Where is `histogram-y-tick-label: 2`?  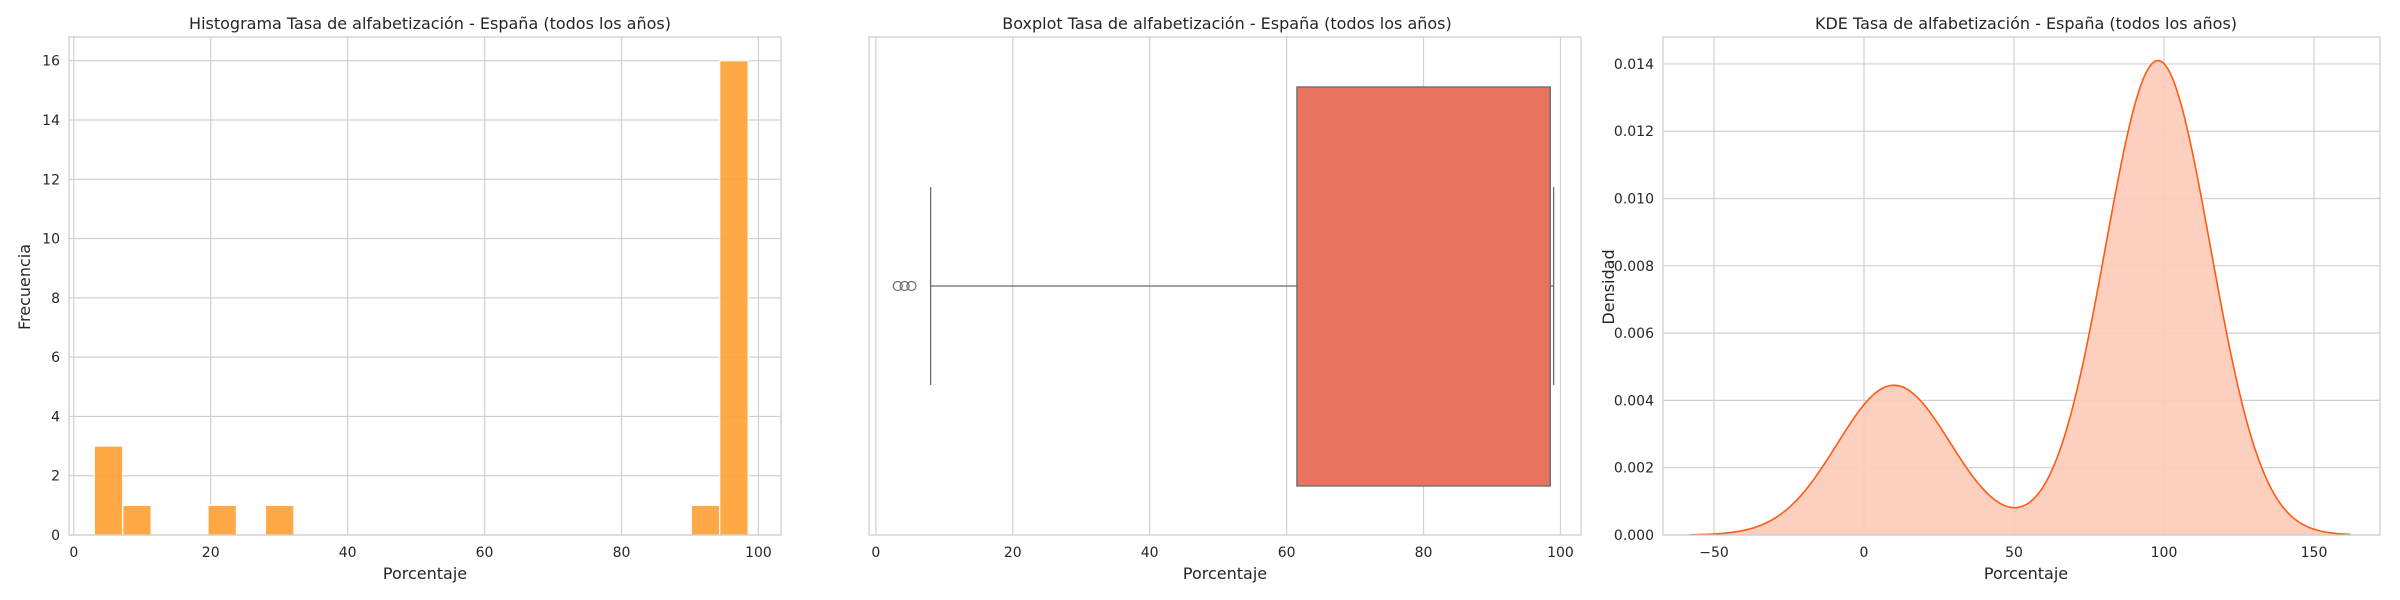
histogram-y-tick-label: 2 is located at coordinates (55, 477).